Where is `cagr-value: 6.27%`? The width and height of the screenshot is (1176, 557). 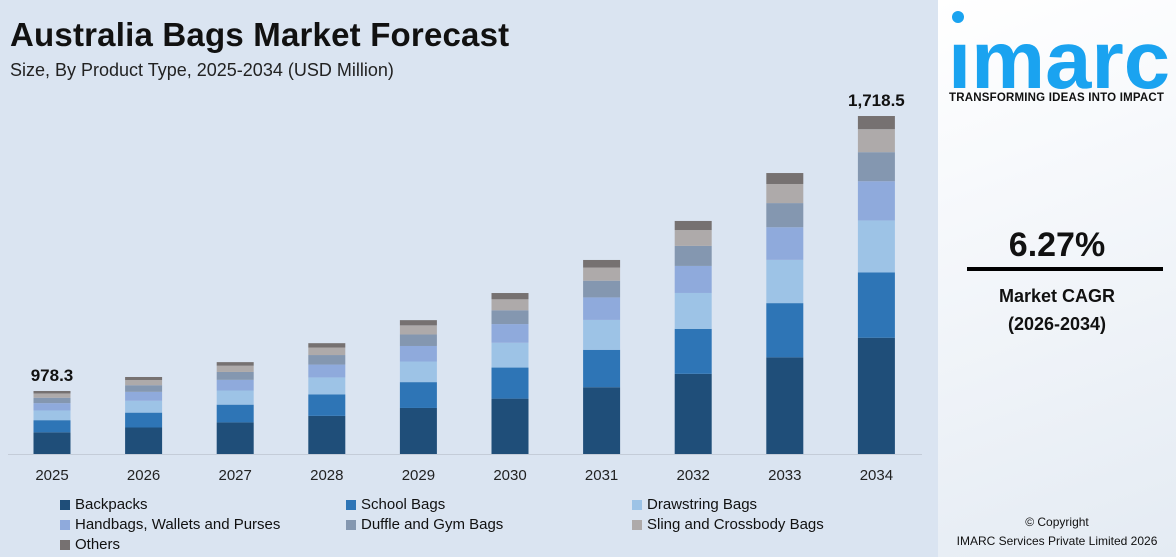
cagr-value: 6.27% is located at coordinates (1057, 245).